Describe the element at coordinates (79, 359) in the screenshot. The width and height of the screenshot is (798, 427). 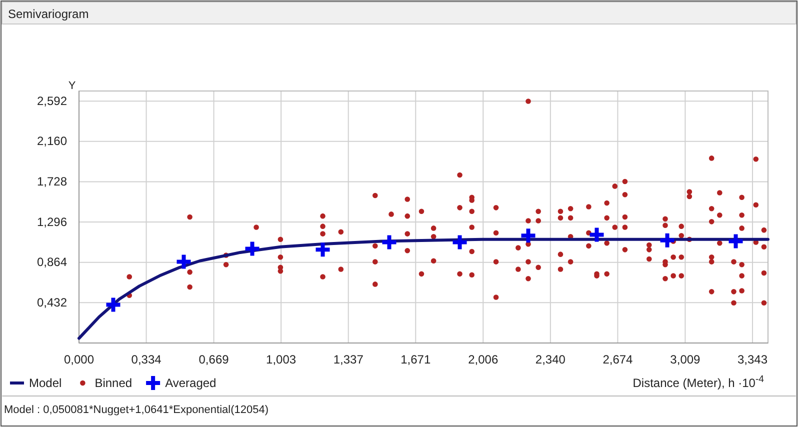
I see `x-tick-label: 0,000` at that location.